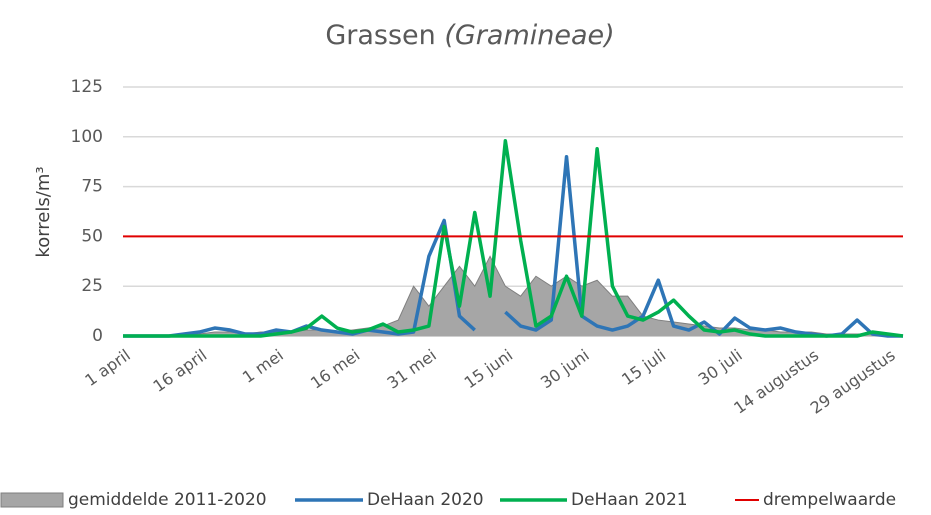 Image resolution: width=931 pixels, height=515 pixels. What do you see at coordinates (412, 368) in the screenshot?
I see `x-tick-label: 31 mei` at bounding box center [412, 368].